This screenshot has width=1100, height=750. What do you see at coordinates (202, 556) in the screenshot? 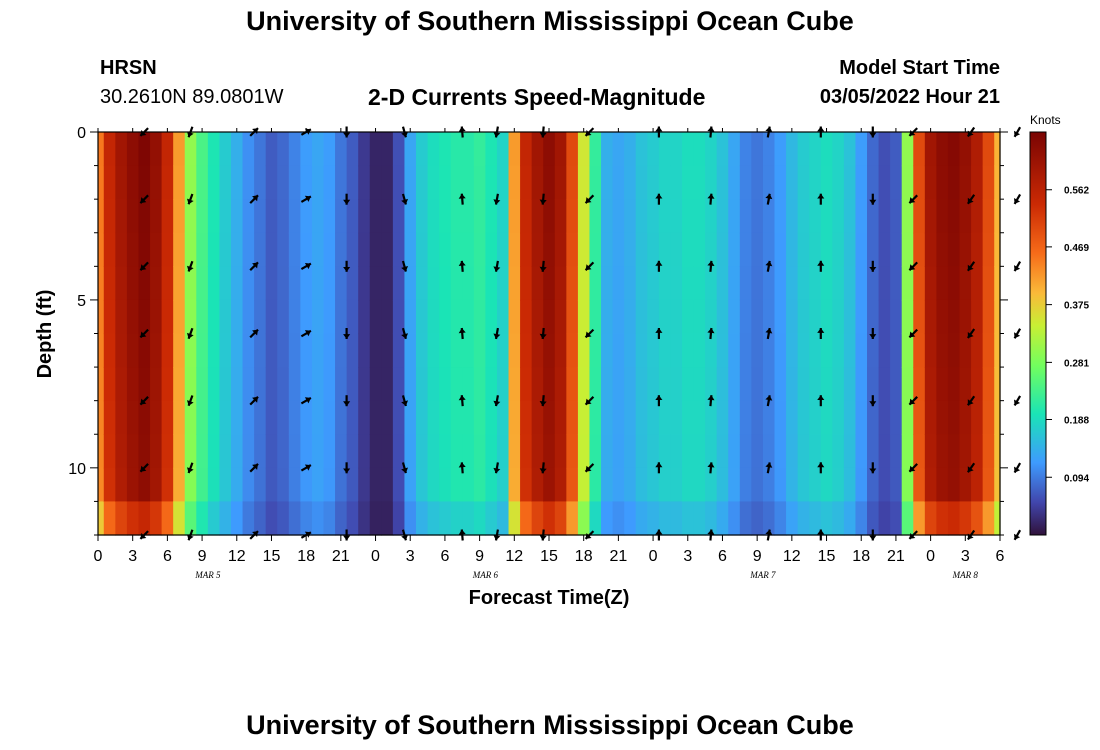
I see `x-tick-label: 9` at bounding box center [202, 556].